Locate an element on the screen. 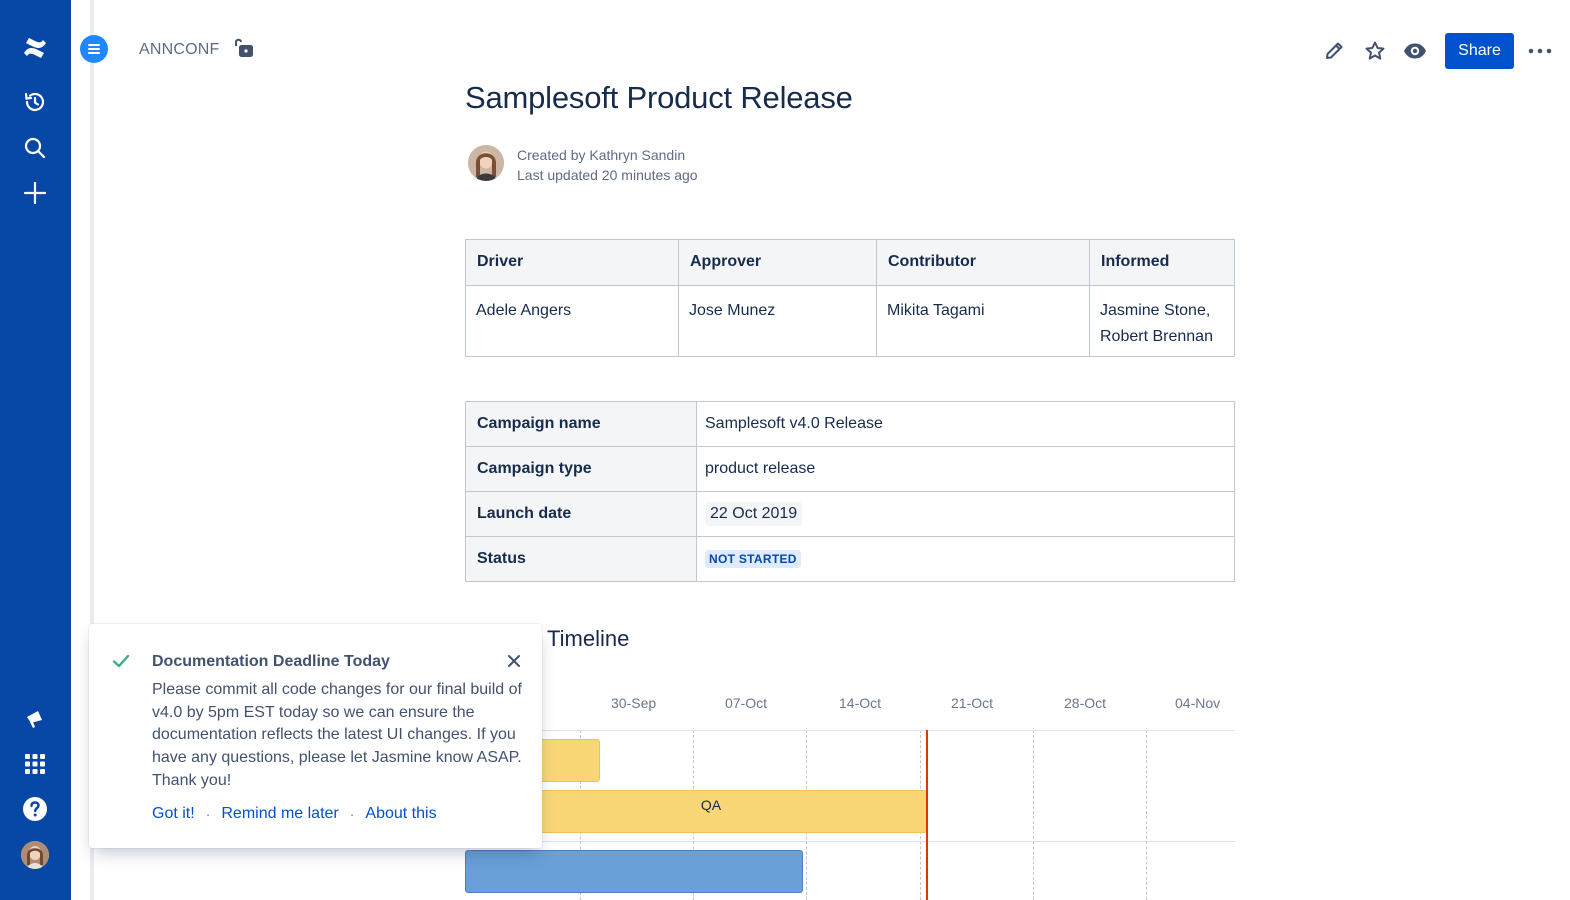 The image size is (1570, 900). more-actions-icon is located at coordinates (1540, 51).